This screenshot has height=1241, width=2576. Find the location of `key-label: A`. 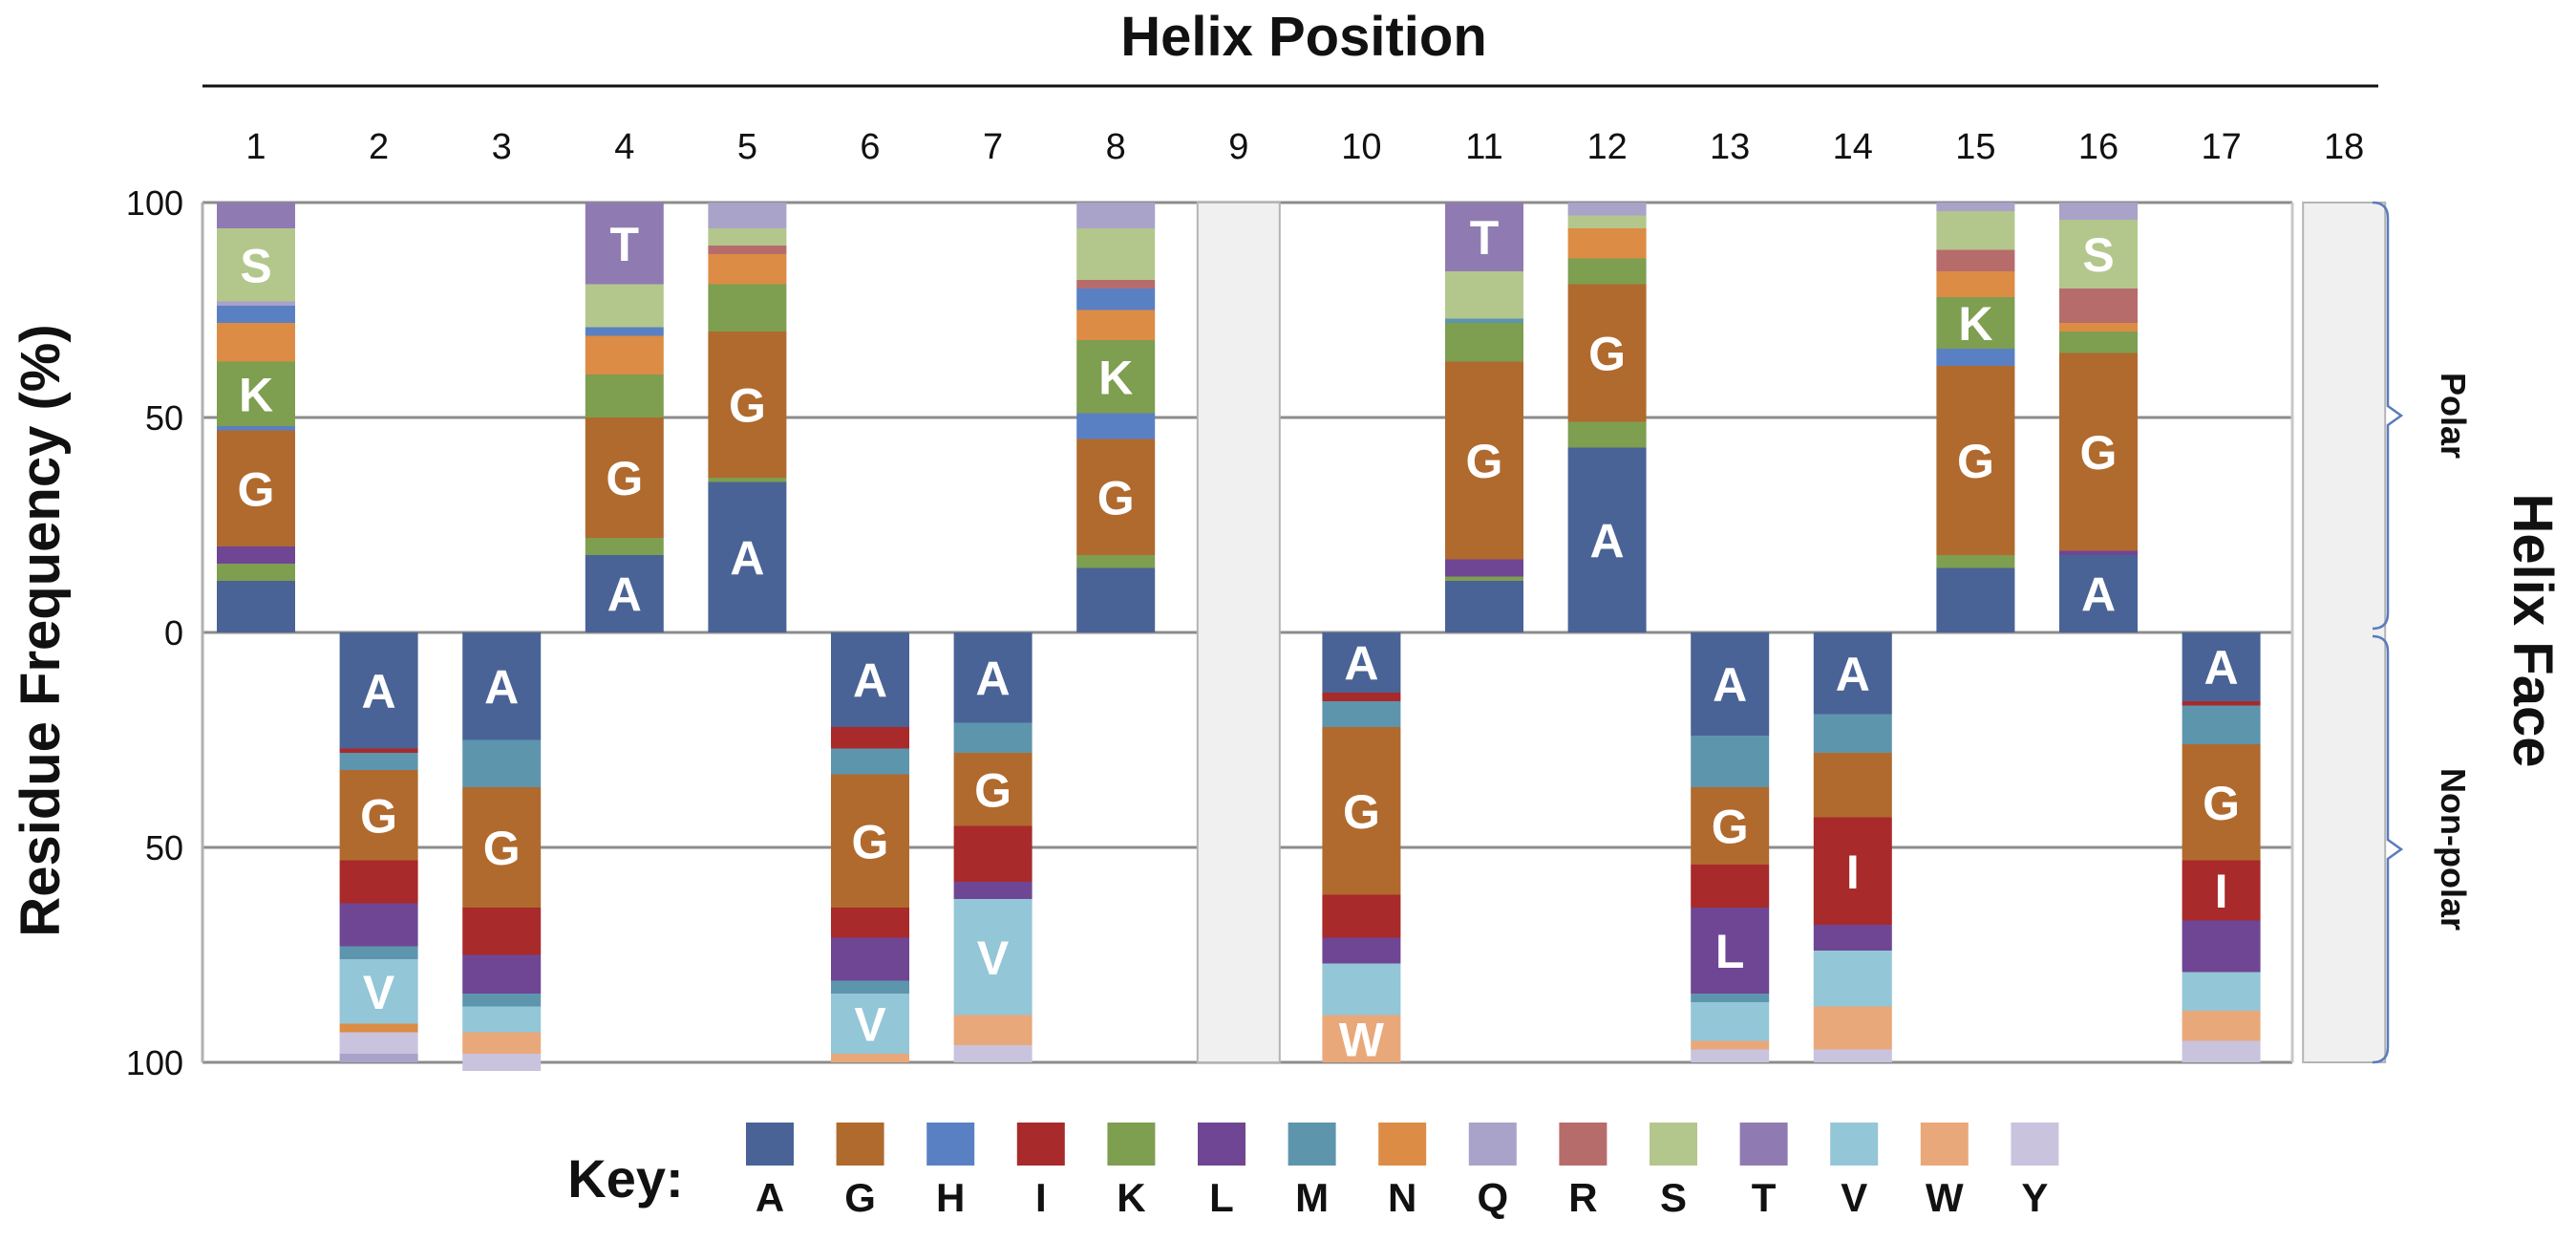

key-label: A is located at coordinates (770, 1197).